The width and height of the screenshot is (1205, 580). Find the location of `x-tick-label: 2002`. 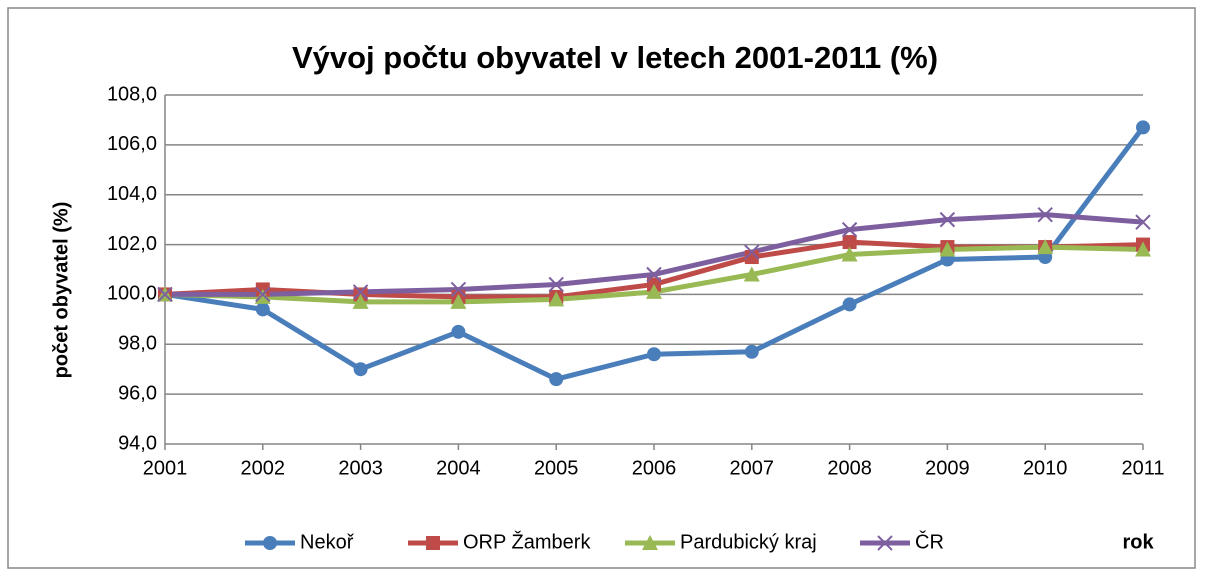

x-tick-label: 2002 is located at coordinates (263, 468).